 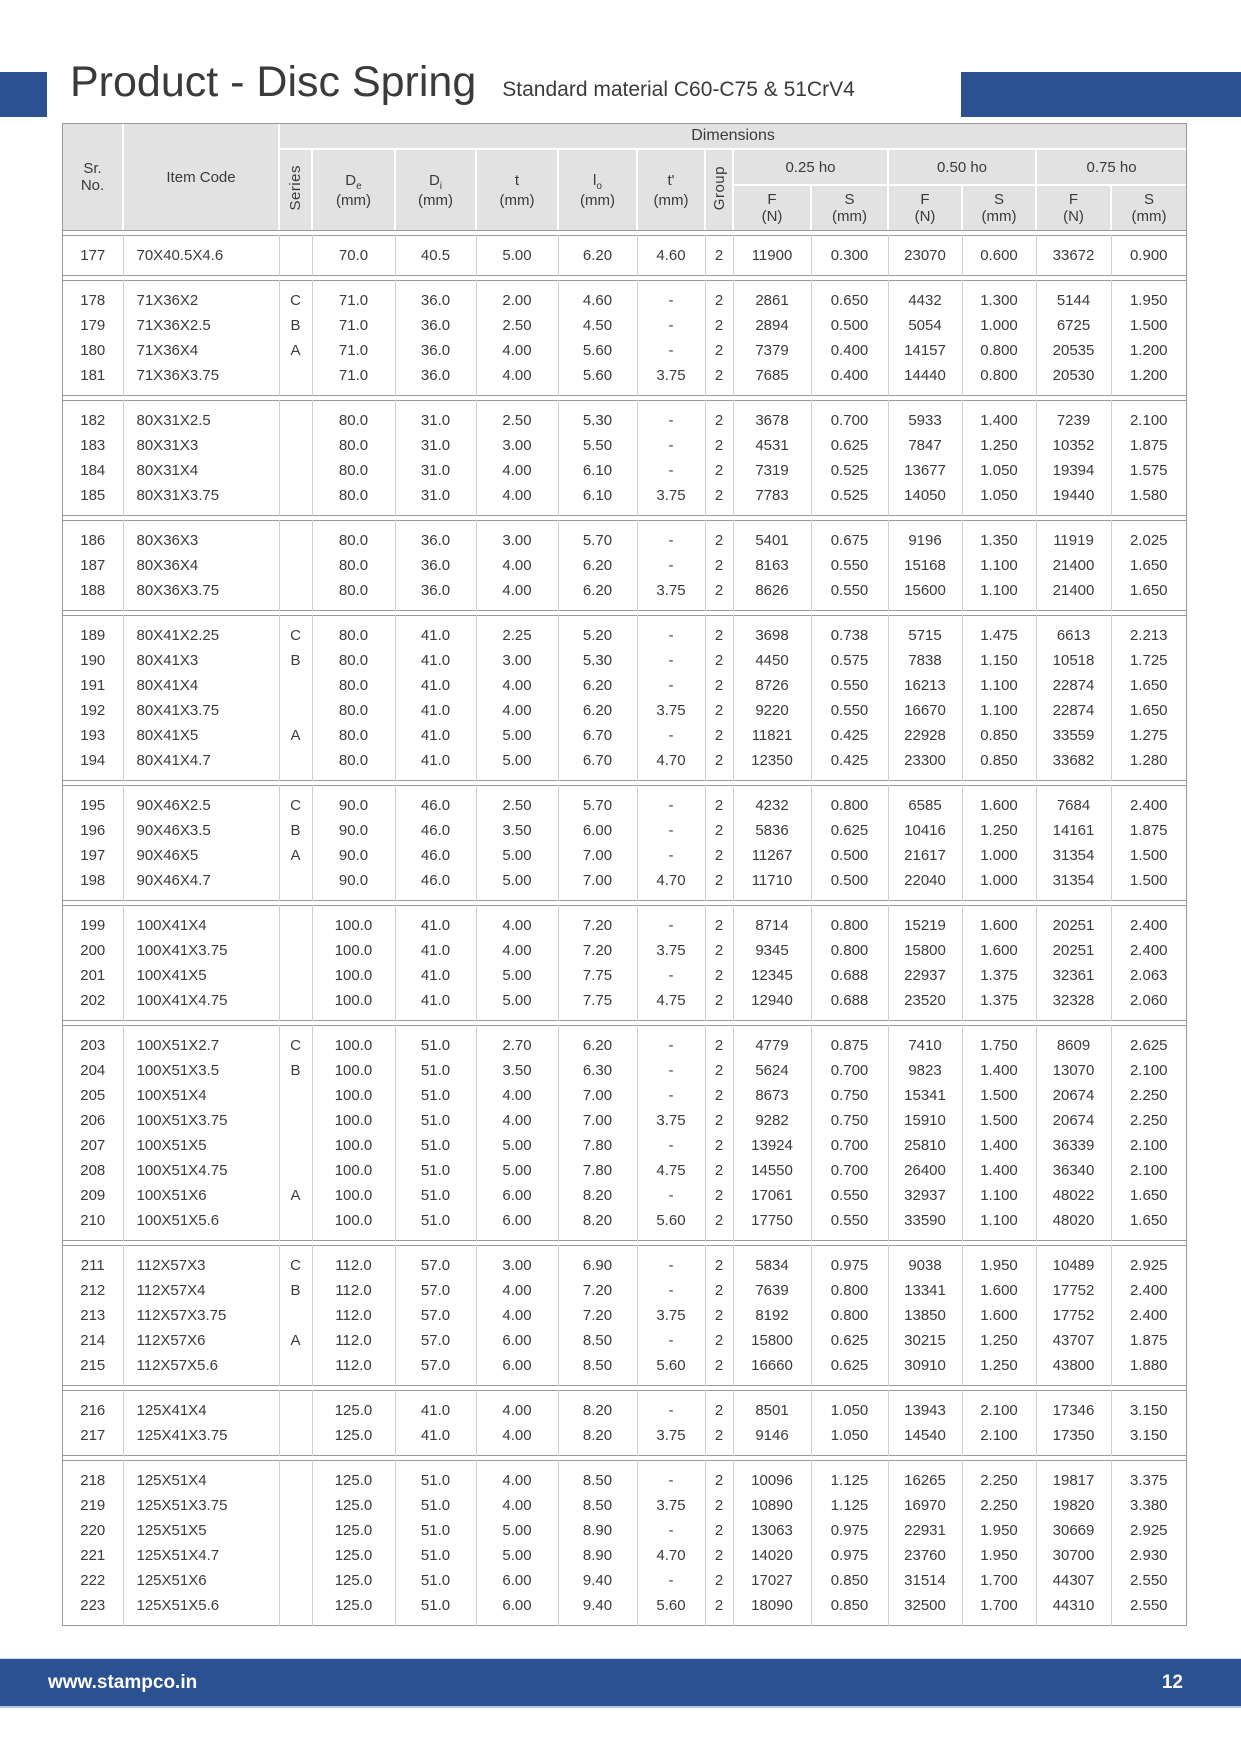 What do you see at coordinates (924, 1120) in the screenshot?
I see `cell-f-050: 15910` at bounding box center [924, 1120].